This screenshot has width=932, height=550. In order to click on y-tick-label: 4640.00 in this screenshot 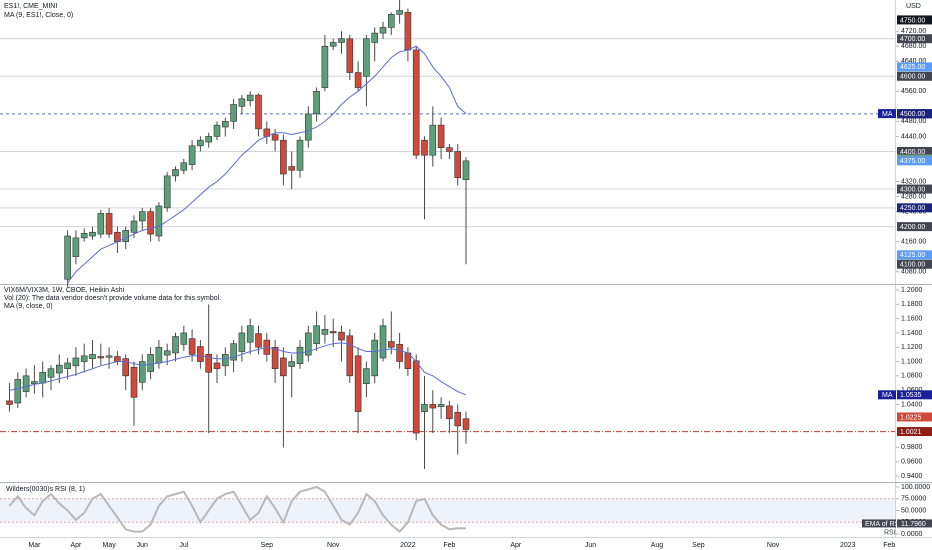, I will do `click(913, 61)`.